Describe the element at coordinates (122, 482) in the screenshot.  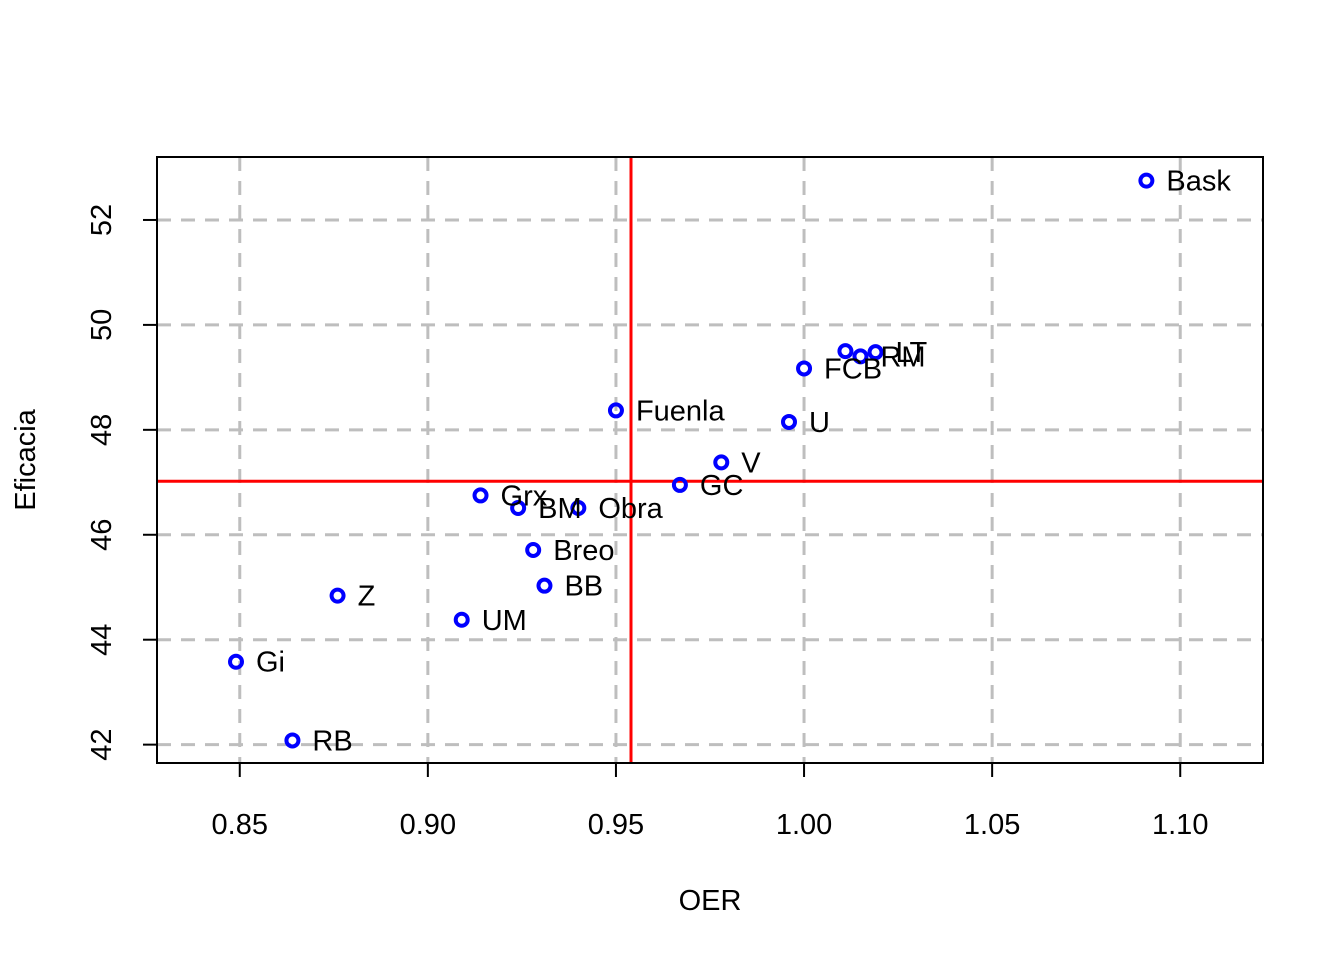
I see `y-axis: 42 44 46 48 50 52` at that location.